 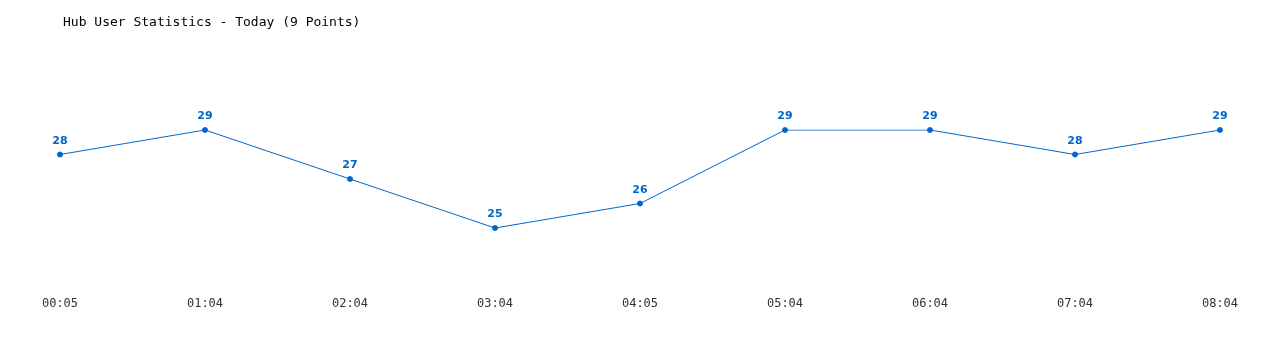 I want to click on x-tick-label: 05:04, so click(x=785, y=303).